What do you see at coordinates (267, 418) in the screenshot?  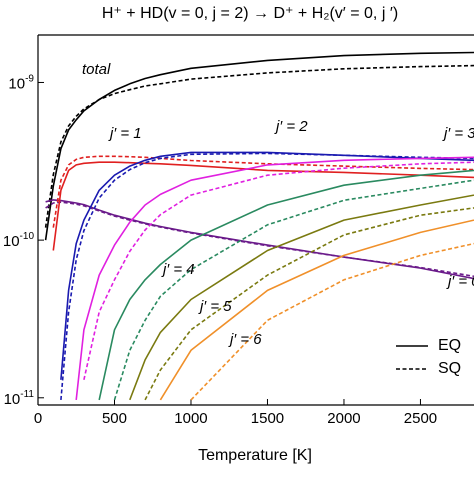 I see `x-tick-label: 1500` at bounding box center [267, 418].